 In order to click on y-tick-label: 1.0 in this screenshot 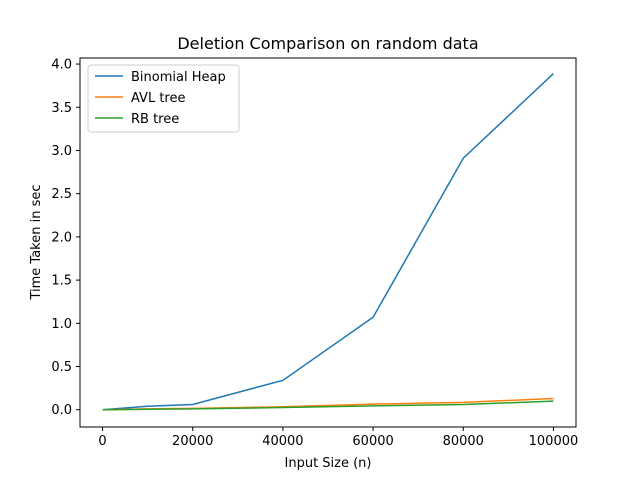, I will do `click(61, 324)`.